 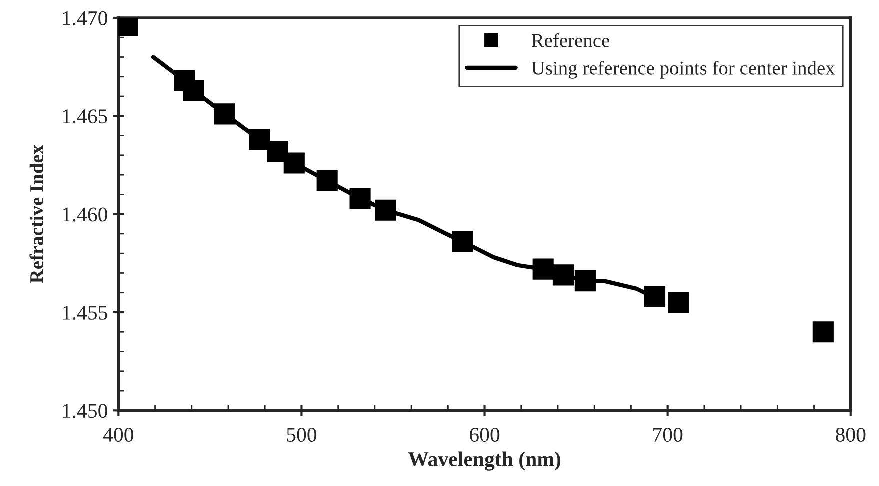 What do you see at coordinates (668, 435) in the screenshot?
I see `x-tick-label: 700` at bounding box center [668, 435].